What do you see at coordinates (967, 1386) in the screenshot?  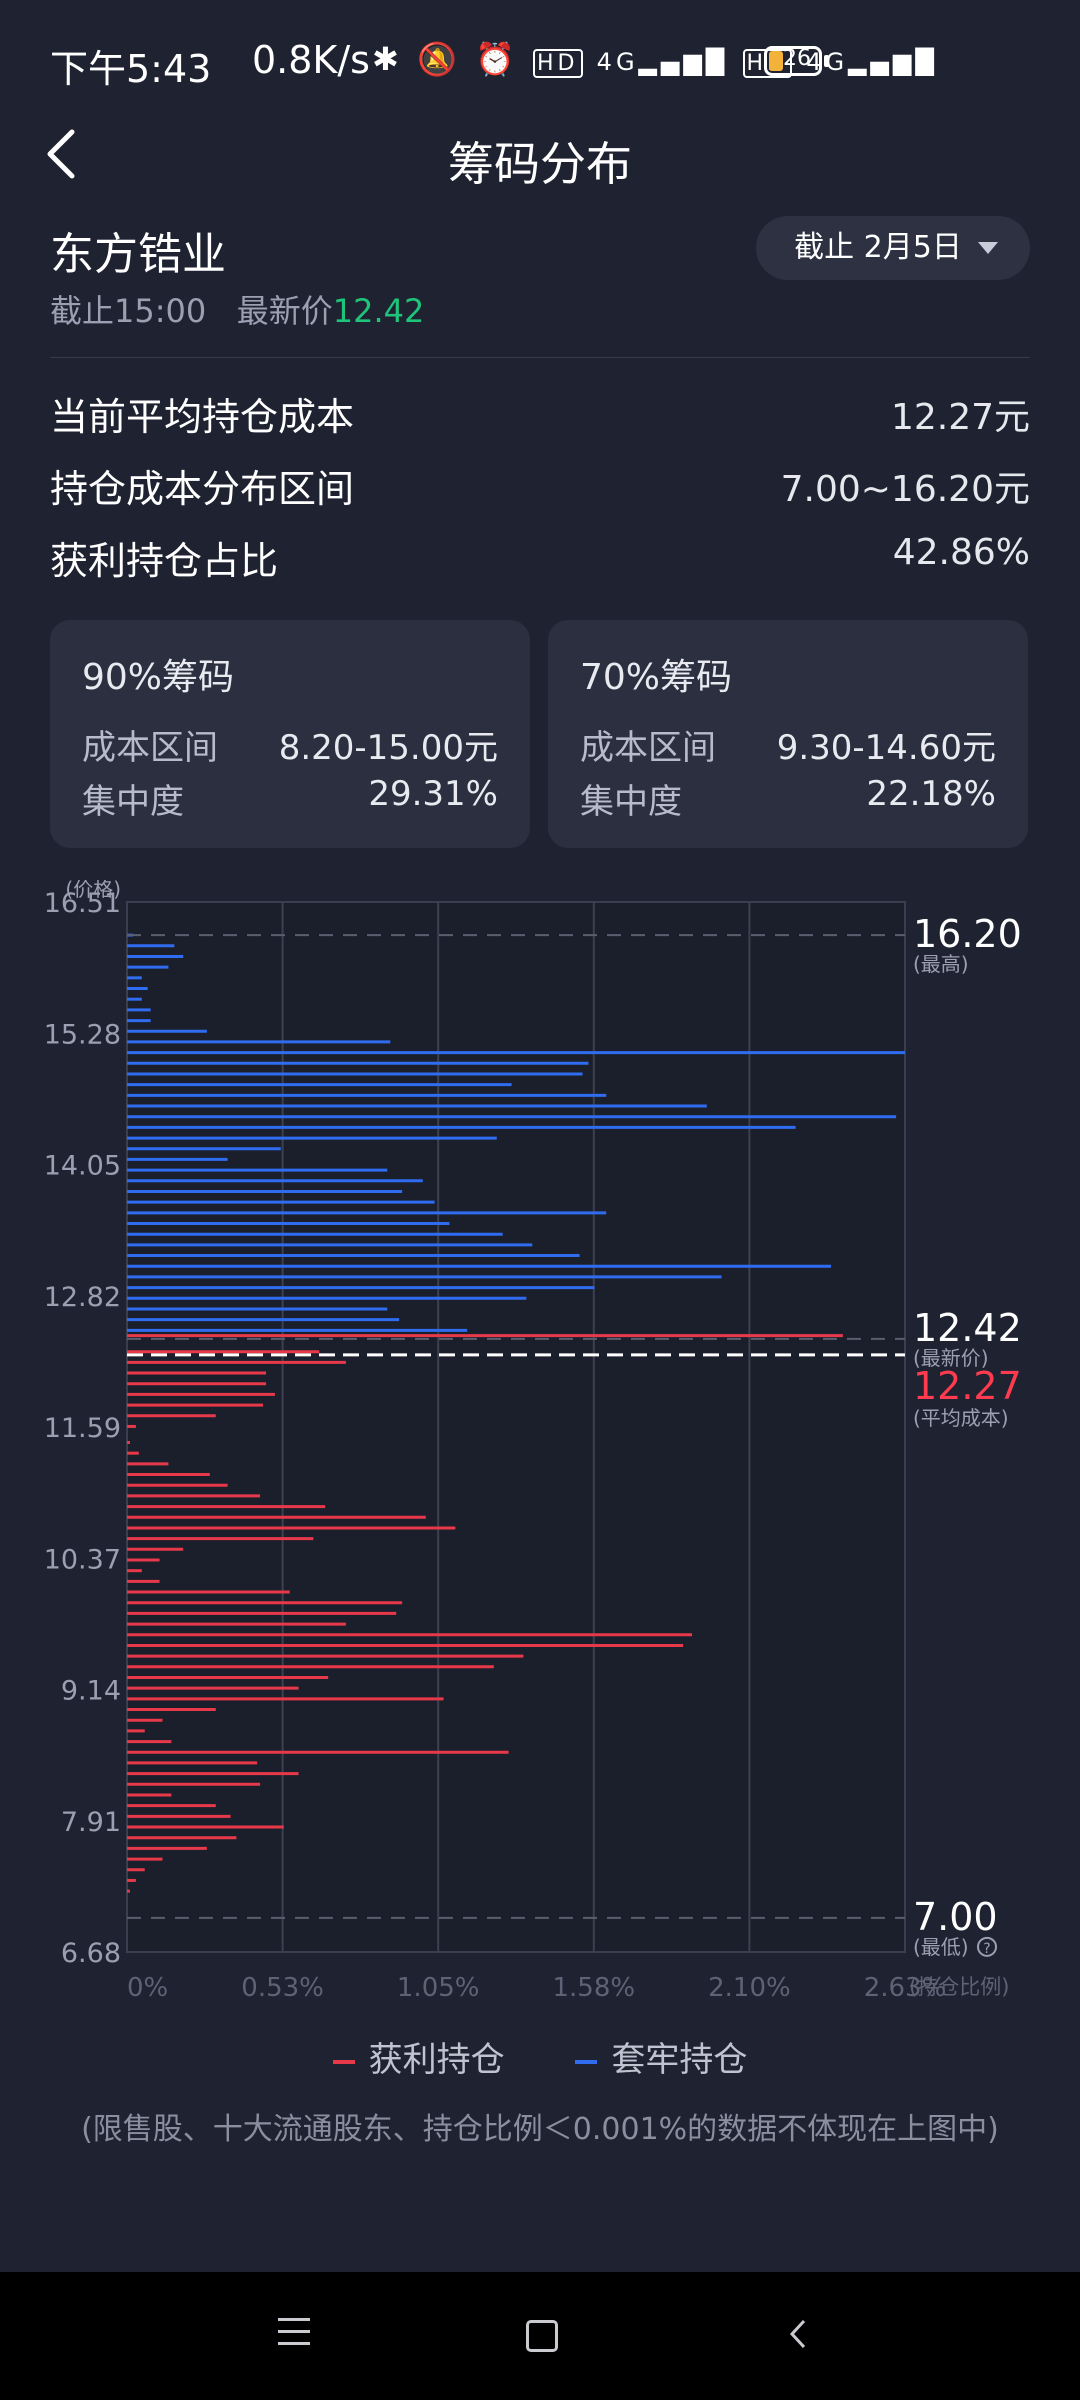 I see `marker-value: 12.27` at bounding box center [967, 1386].